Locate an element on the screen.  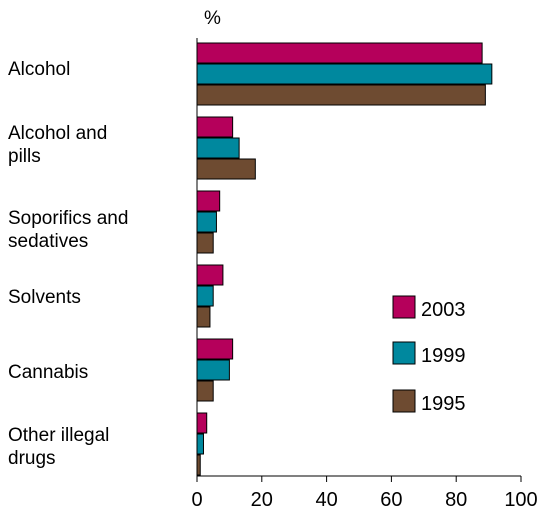
x-tick-label-80: 80 is located at coordinates (456, 500).